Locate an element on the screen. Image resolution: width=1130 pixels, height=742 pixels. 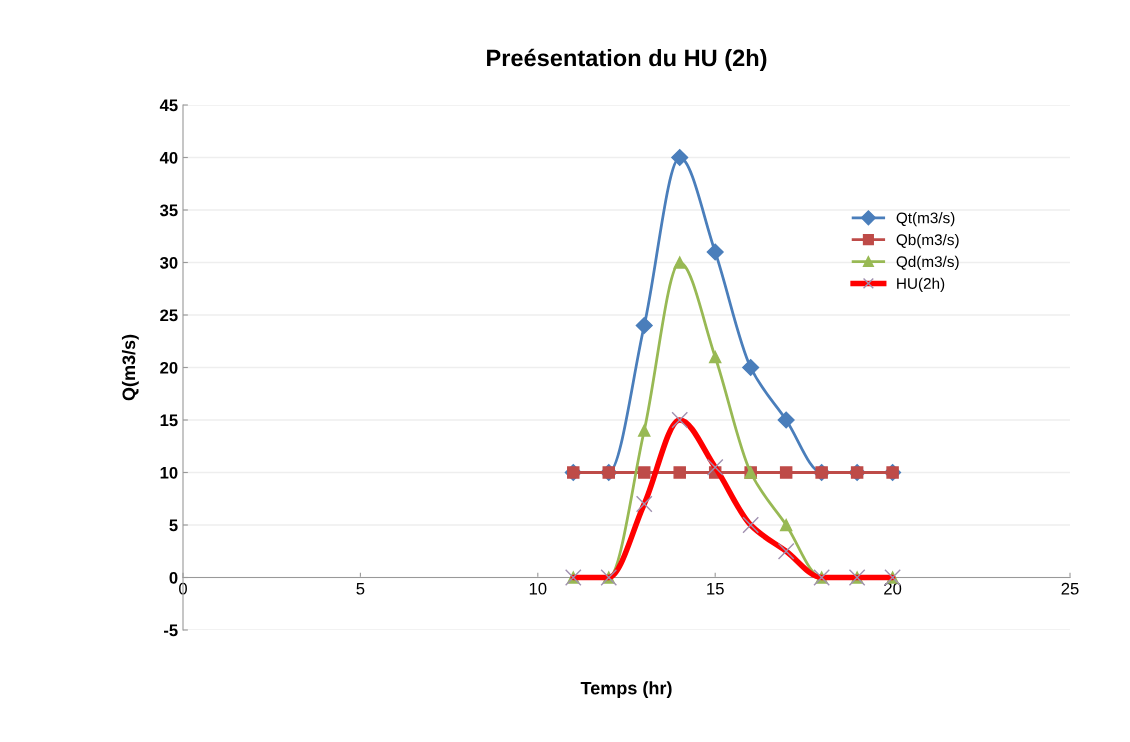
chart-title: Preésentation du HU (2h) is located at coordinates (627, 60).